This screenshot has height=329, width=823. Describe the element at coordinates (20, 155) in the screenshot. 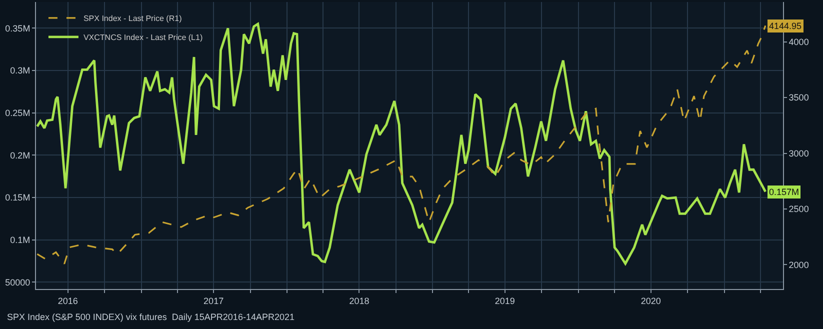

I see `y-tick-label: 0.2M` at that location.